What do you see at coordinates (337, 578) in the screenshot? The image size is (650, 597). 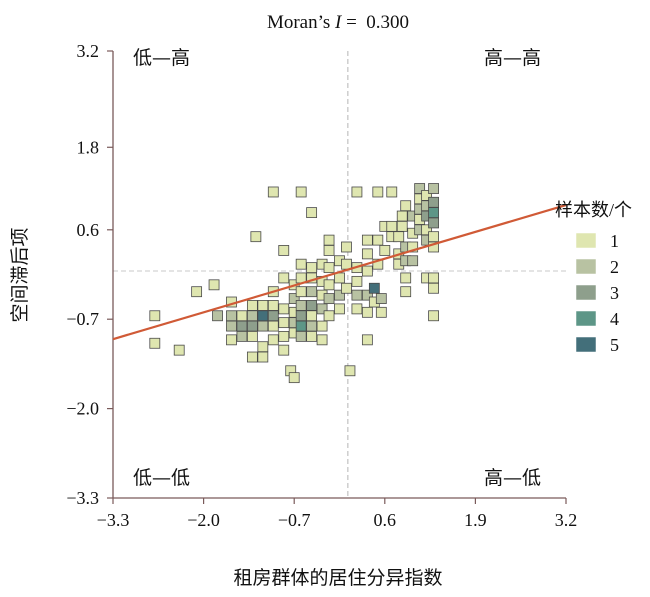 I see `x-axis-title: 租房群体的居住分异指数` at bounding box center [337, 578].